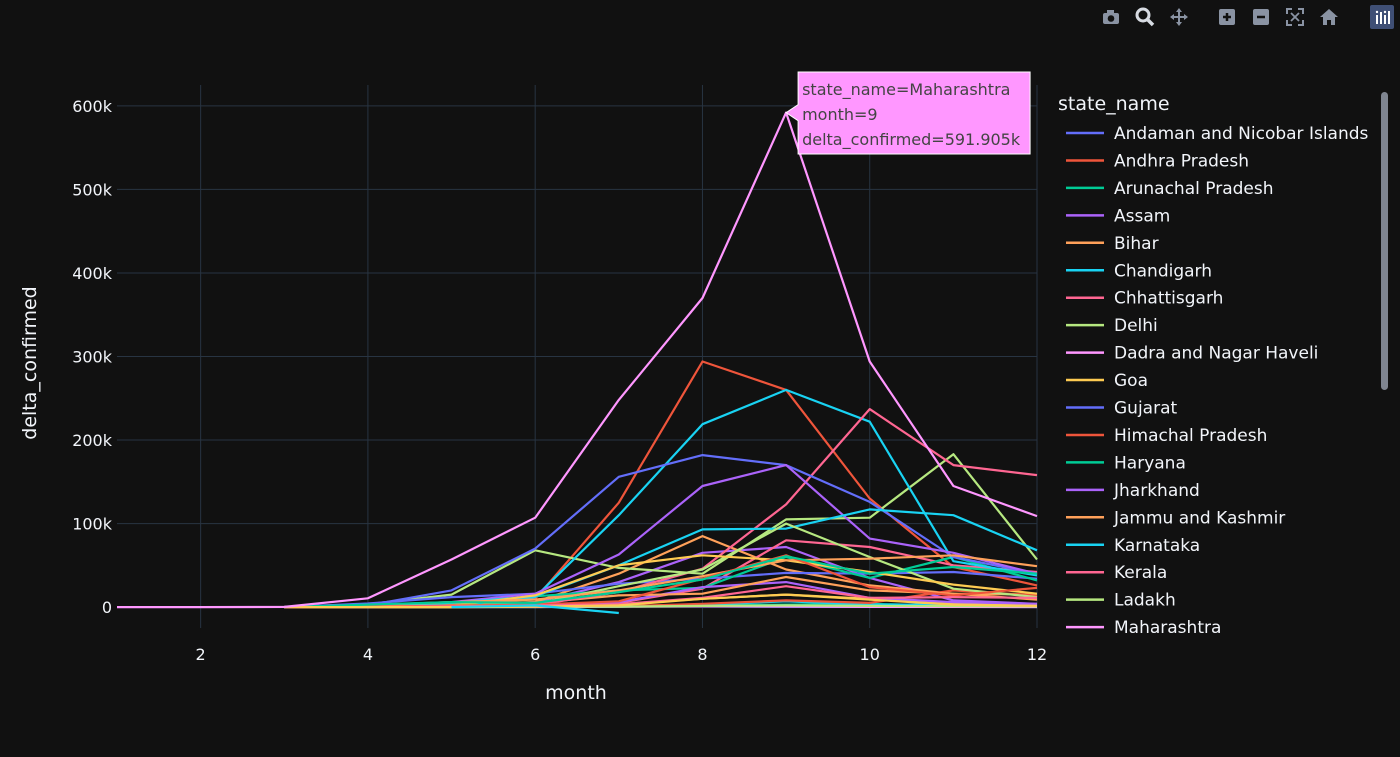  I want to click on legend-label: Gujarat, so click(1145, 409).